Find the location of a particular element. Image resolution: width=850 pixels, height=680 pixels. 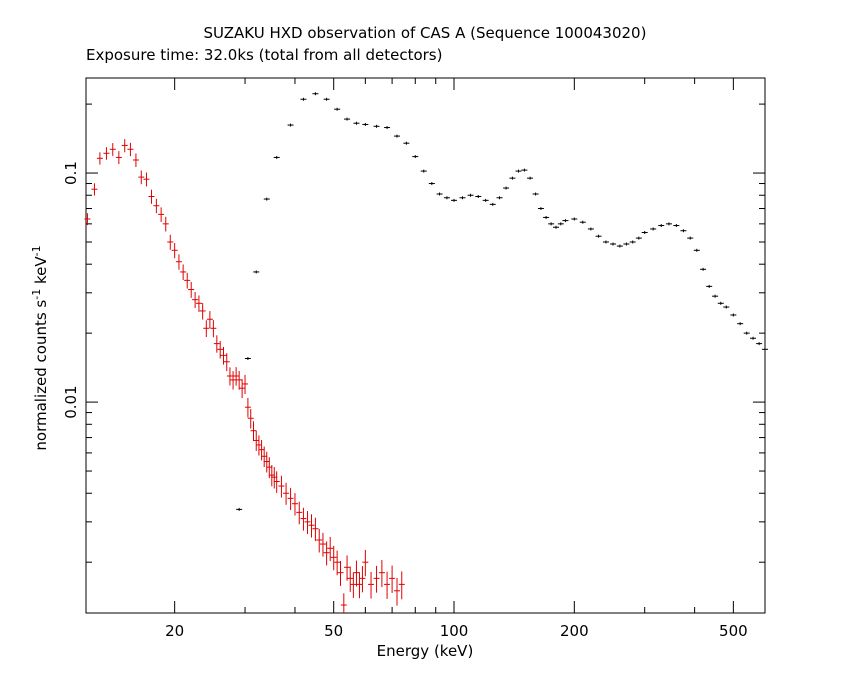

x-tick-label: 500 is located at coordinates (733, 631).